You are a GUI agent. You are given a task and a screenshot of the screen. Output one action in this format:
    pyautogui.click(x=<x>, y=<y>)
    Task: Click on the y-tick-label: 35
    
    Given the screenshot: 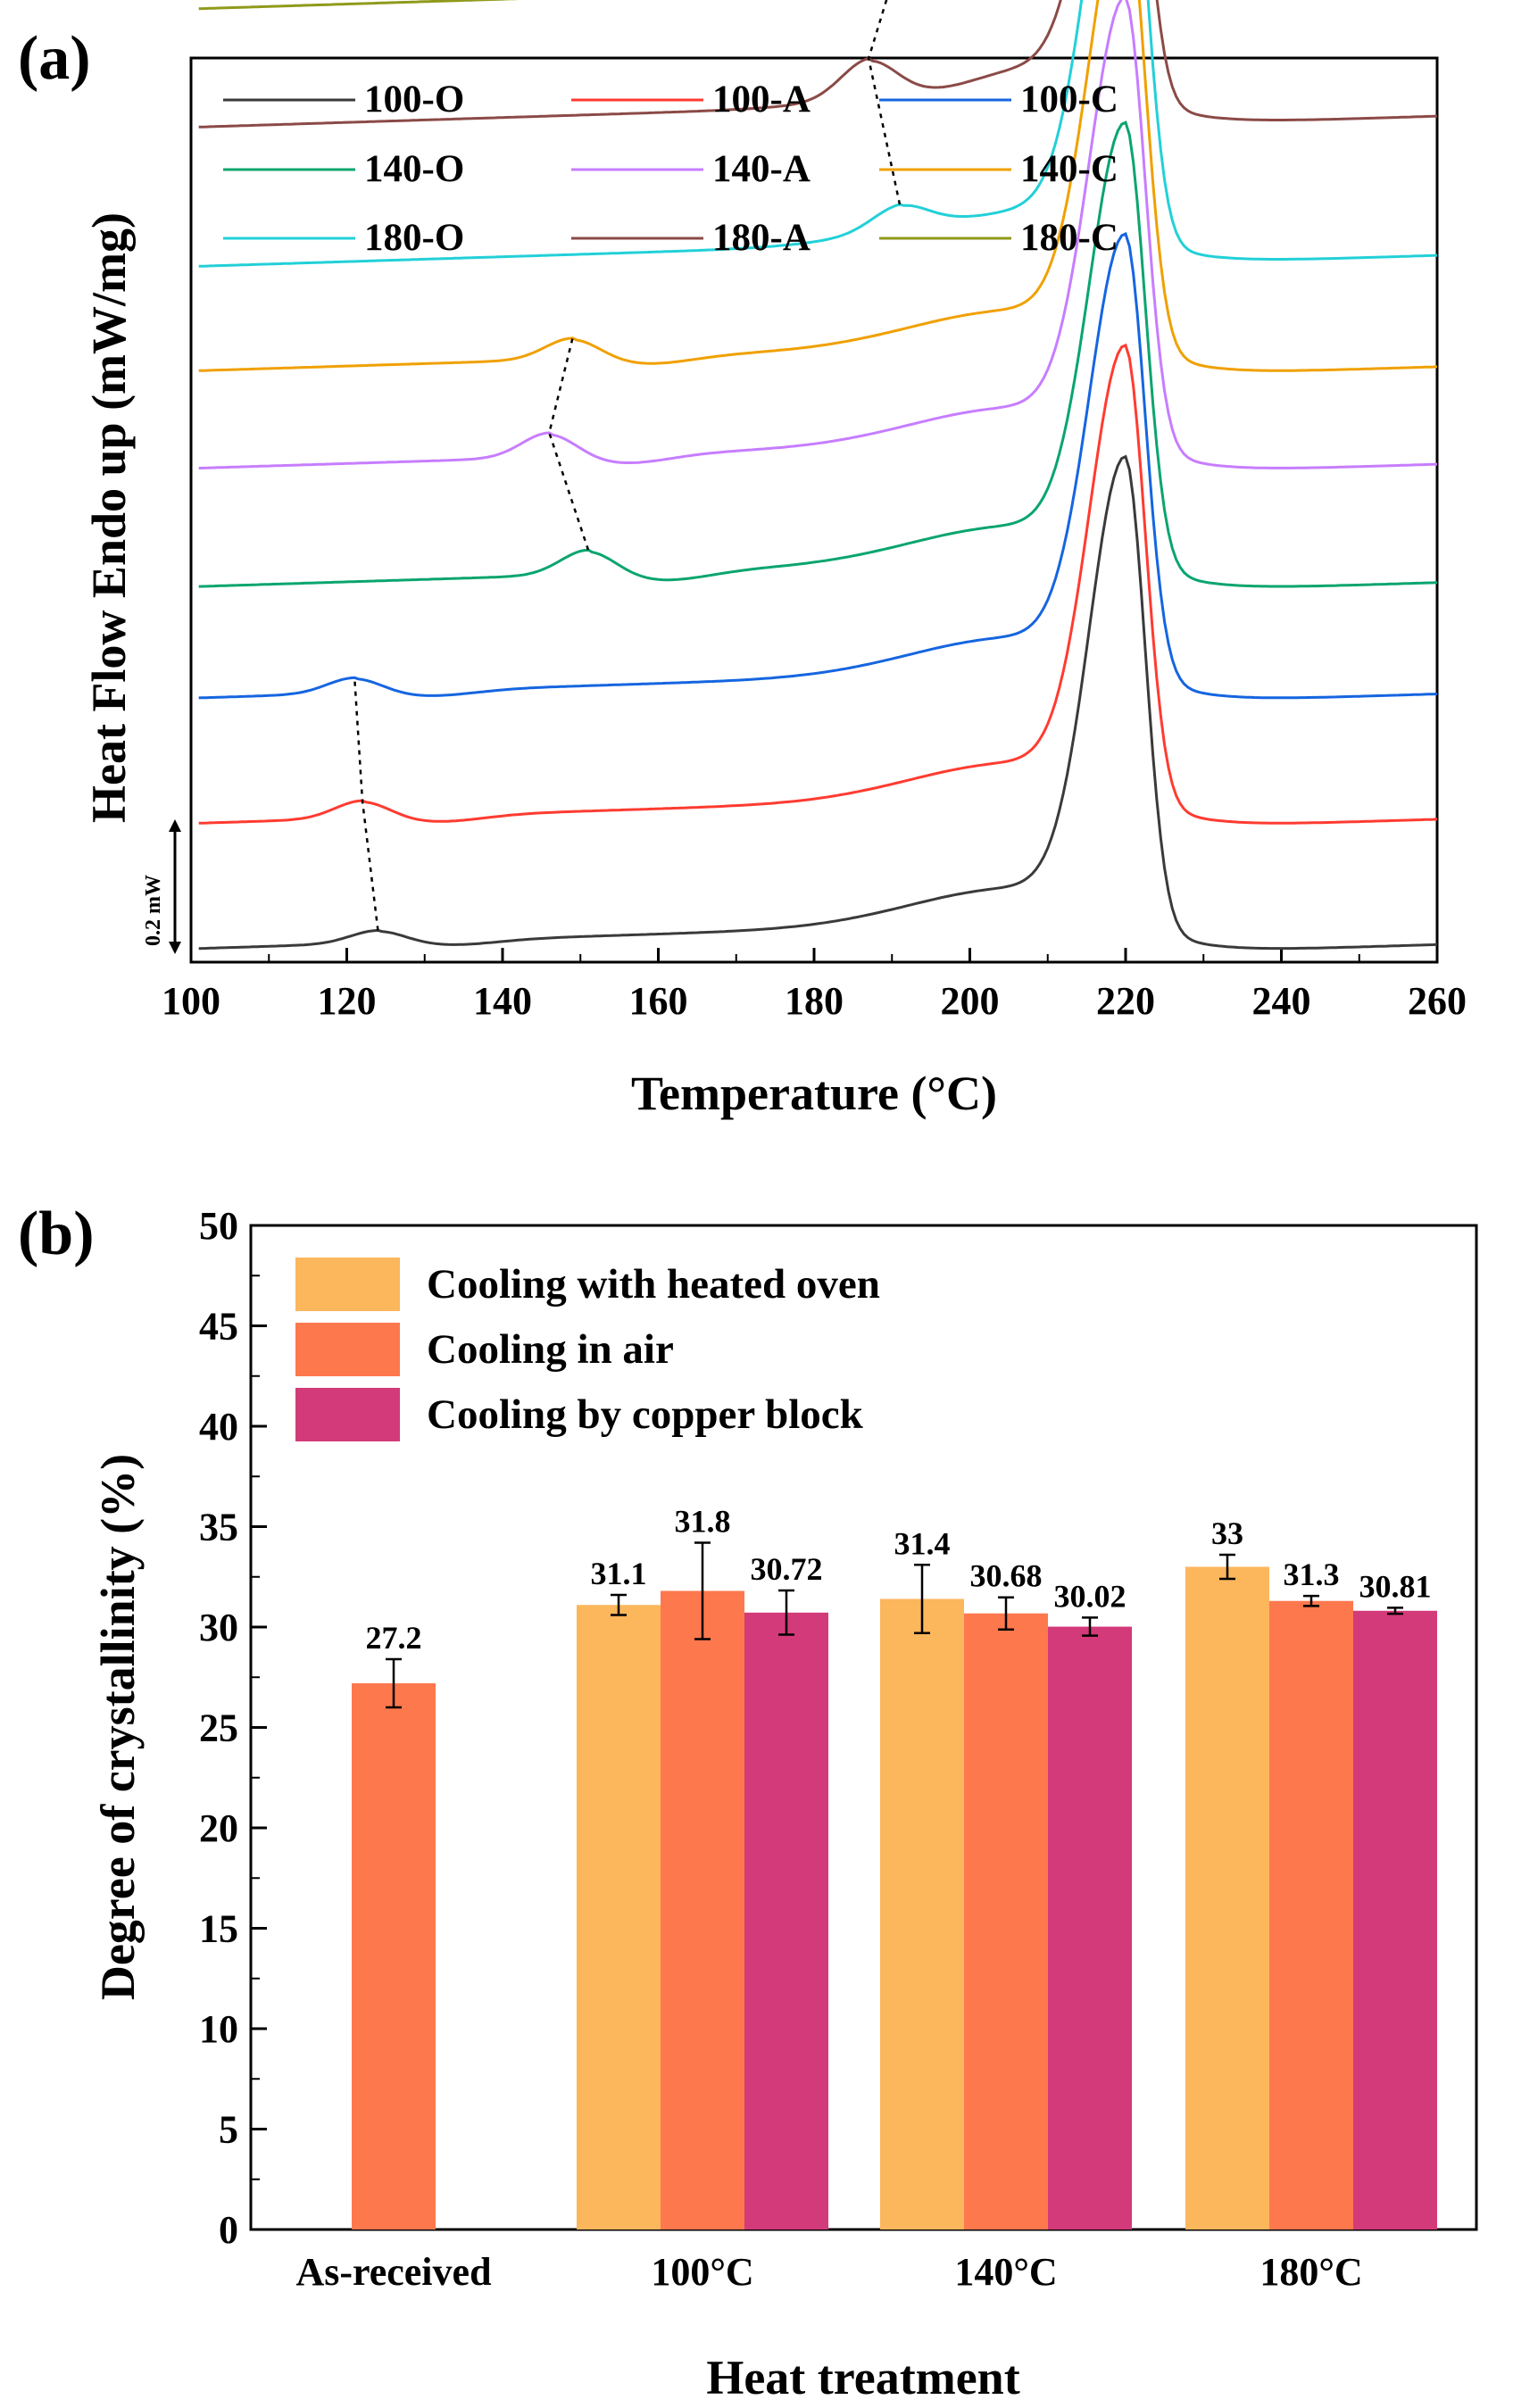 What is the action you would take?
    pyautogui.click(x=218, y=1527)
    